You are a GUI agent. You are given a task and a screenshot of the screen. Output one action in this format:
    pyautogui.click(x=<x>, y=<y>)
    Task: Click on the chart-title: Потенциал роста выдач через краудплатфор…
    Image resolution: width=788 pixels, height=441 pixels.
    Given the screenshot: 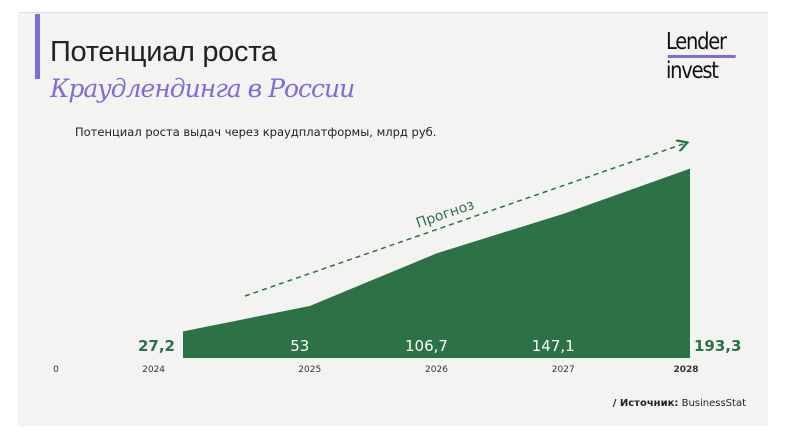 What is the action you would take?
    pyautogui.click(x=256, y=132)
    